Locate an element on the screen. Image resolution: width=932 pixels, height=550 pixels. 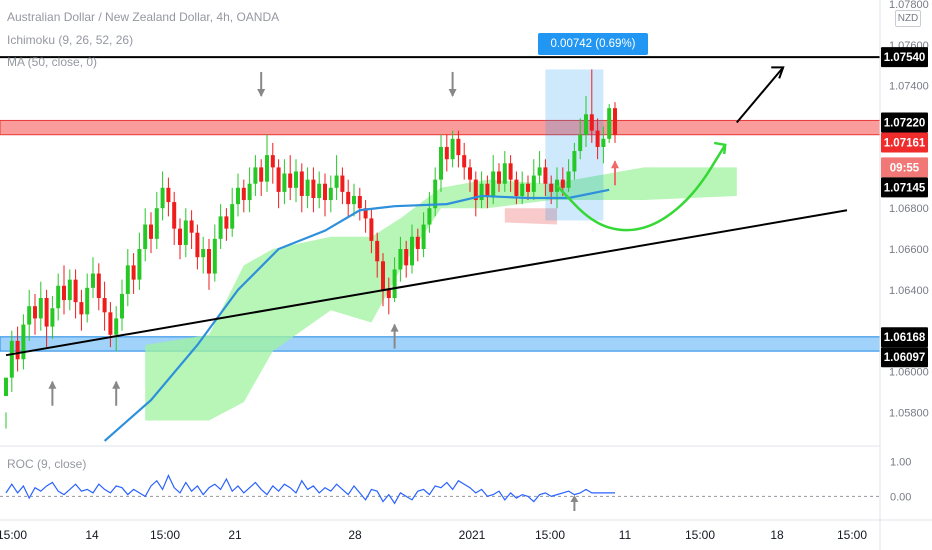
red-up-arrow-head is located at coordinates (615, 164).